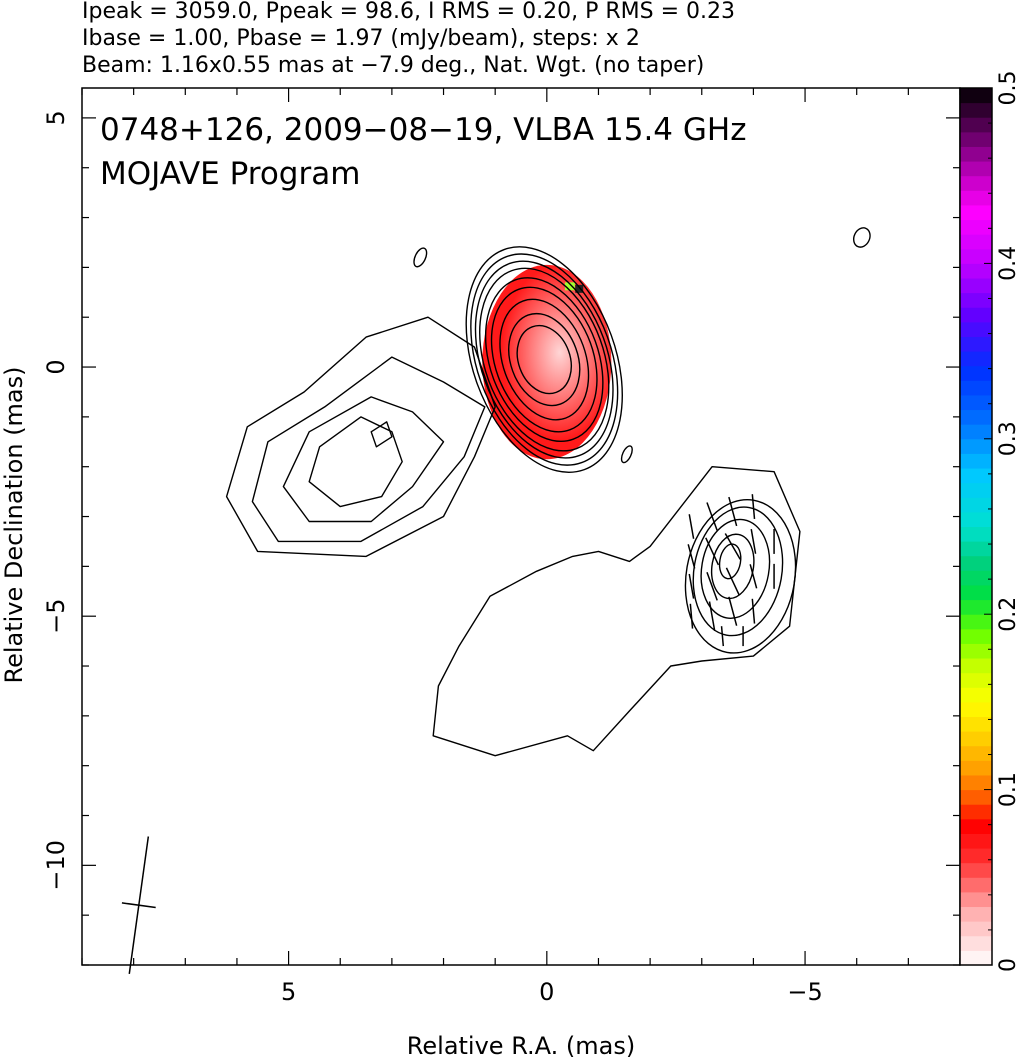  Describe the element at coordinates (546, 992) in the screenshot. I see `x-tick-label: 0` at that location.